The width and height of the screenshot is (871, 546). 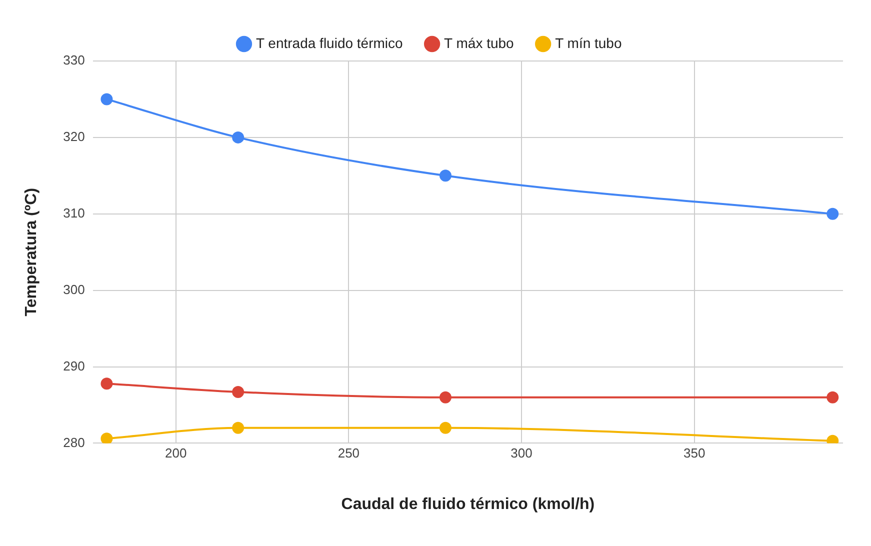 What do you see at coordinates (31, 252) in the screenshot?
I see `y-axis-title: Temperatura (ºC)` at bounding box center [31, 252].